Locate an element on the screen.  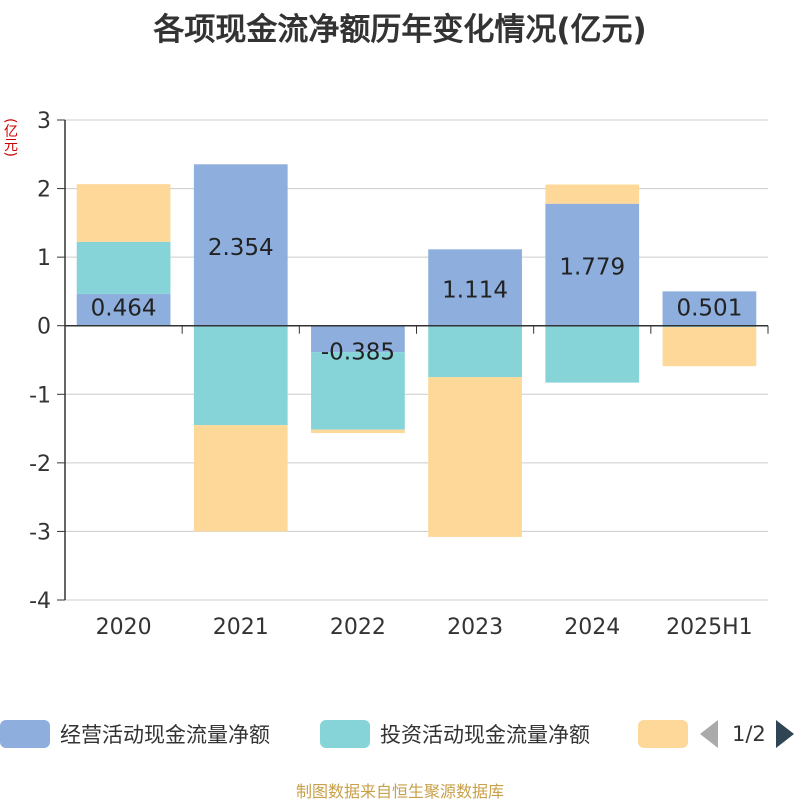
x-tick-label-2023: 2023 is located at coordinates (475, 627).